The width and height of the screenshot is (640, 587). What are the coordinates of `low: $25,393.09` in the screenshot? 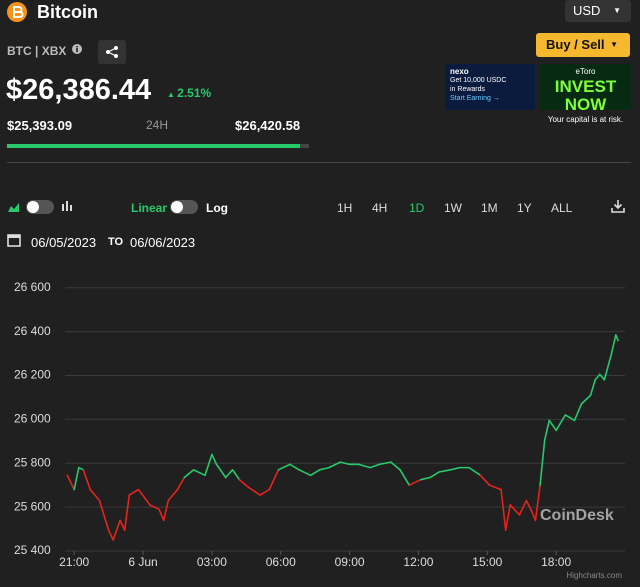 It's located at (40, 125).